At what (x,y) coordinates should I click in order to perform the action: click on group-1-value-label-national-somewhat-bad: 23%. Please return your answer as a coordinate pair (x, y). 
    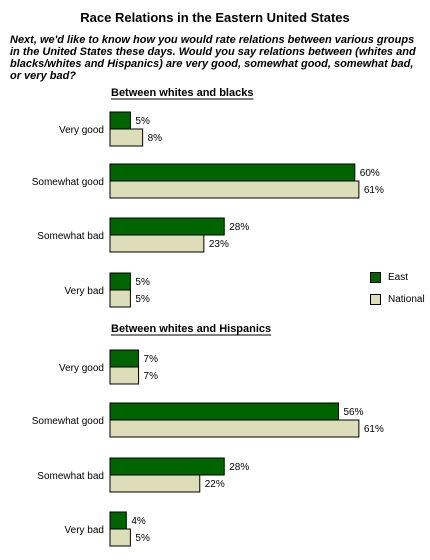
    Looking at the image, I should click on (219, 244).